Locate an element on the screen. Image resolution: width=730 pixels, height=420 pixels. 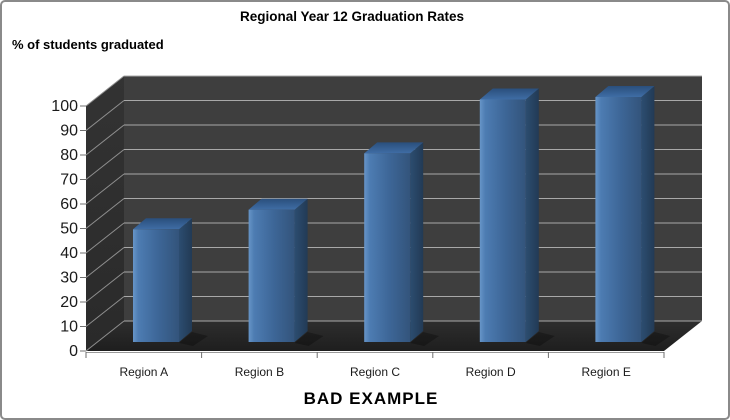
bar-region-b is located at coordinates (286, 272).